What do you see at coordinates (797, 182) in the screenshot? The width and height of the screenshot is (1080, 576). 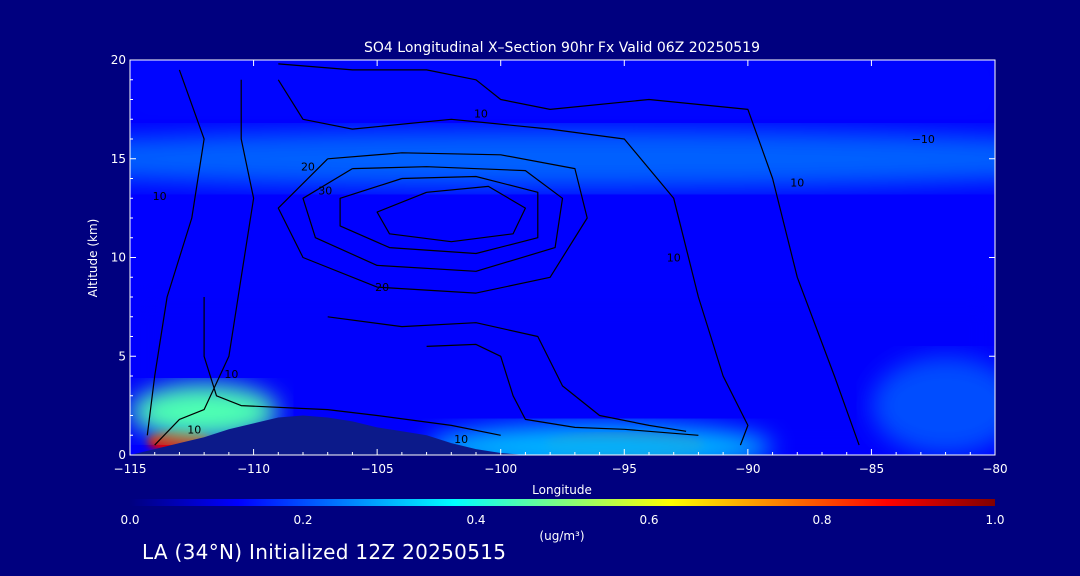 I see `contour-label-5: 10` at bounding box center [797, 182].